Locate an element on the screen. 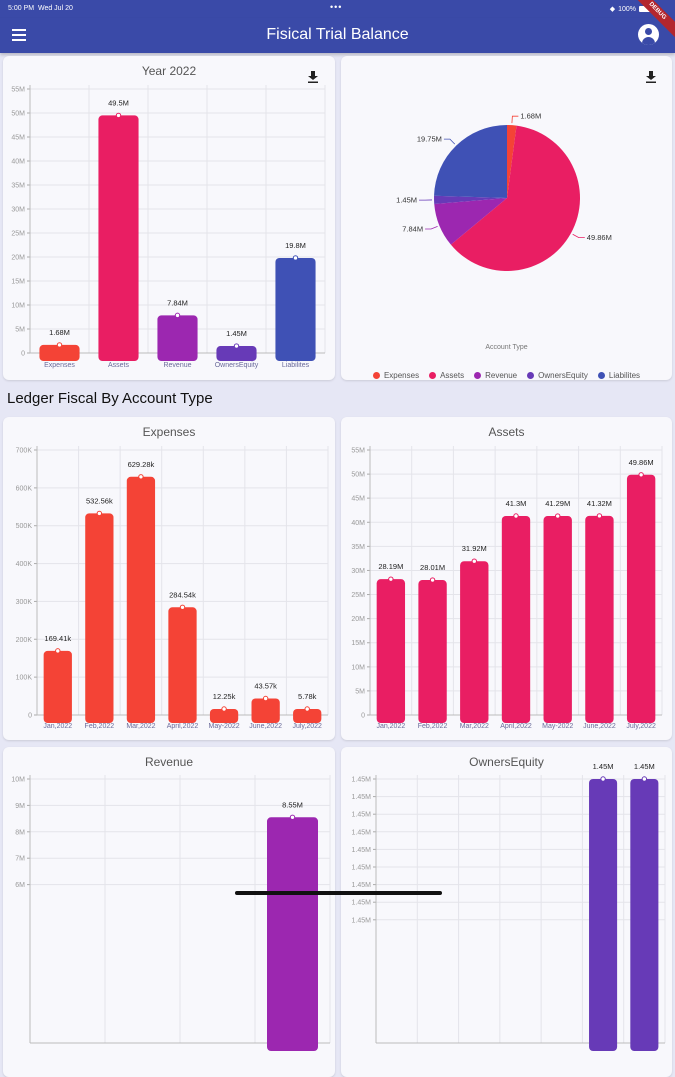 The height and width of the screenshot is (1077, 675). data-label: 532.56k is located at coordinates (99, 500).